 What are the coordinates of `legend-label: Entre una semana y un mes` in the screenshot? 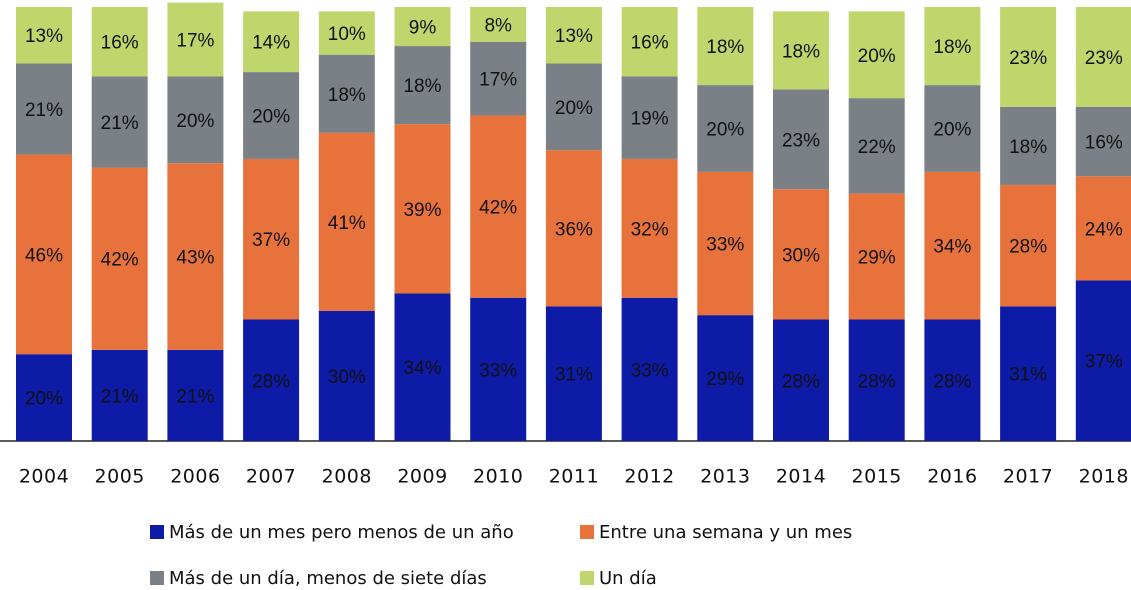 It's located at (725, 532).